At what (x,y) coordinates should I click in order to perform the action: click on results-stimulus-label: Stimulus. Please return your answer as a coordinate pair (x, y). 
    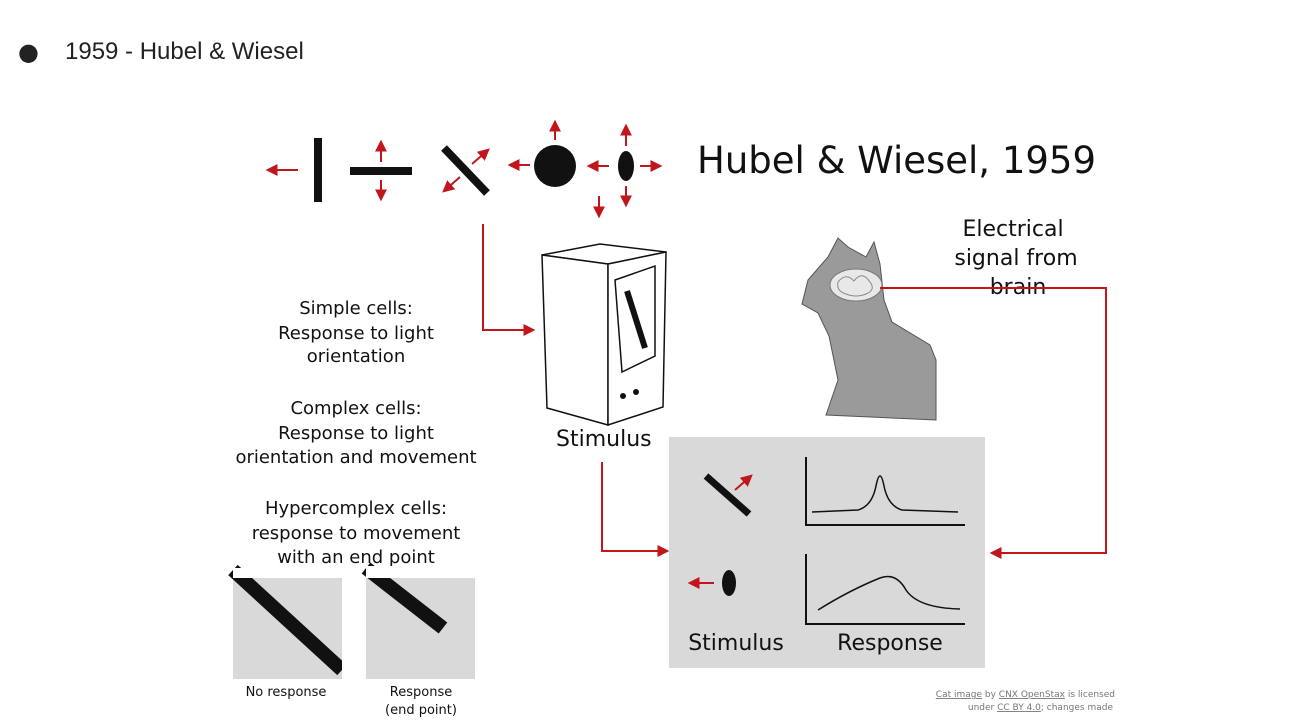
    Looking at the image, I should click on (736, 643).